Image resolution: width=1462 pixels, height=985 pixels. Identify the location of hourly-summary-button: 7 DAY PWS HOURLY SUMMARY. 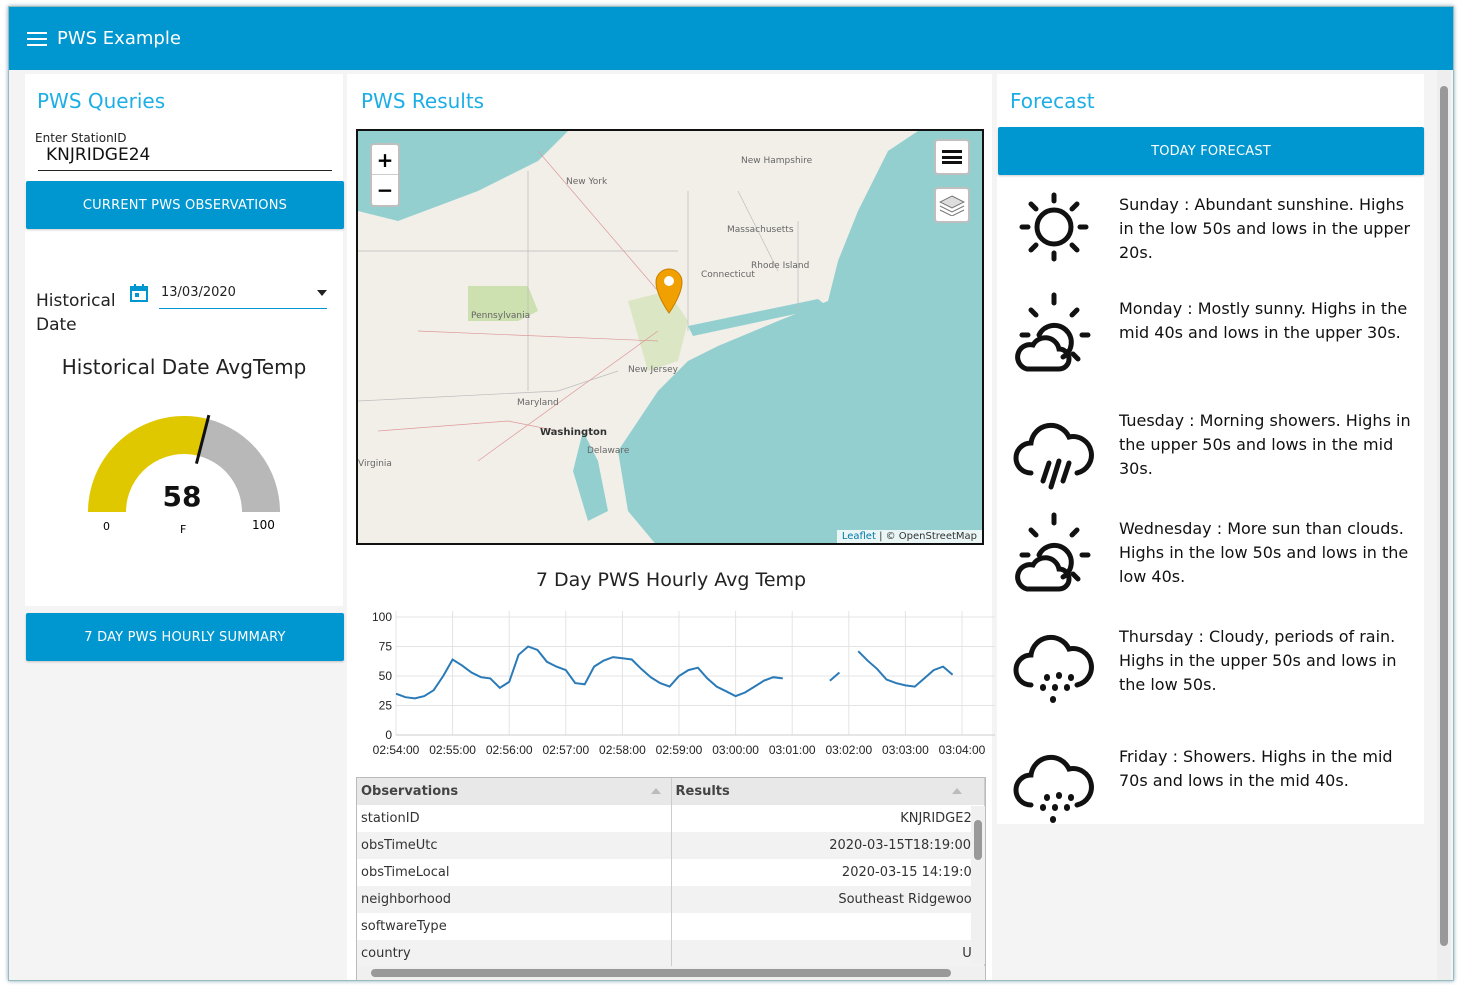
(185, 637).